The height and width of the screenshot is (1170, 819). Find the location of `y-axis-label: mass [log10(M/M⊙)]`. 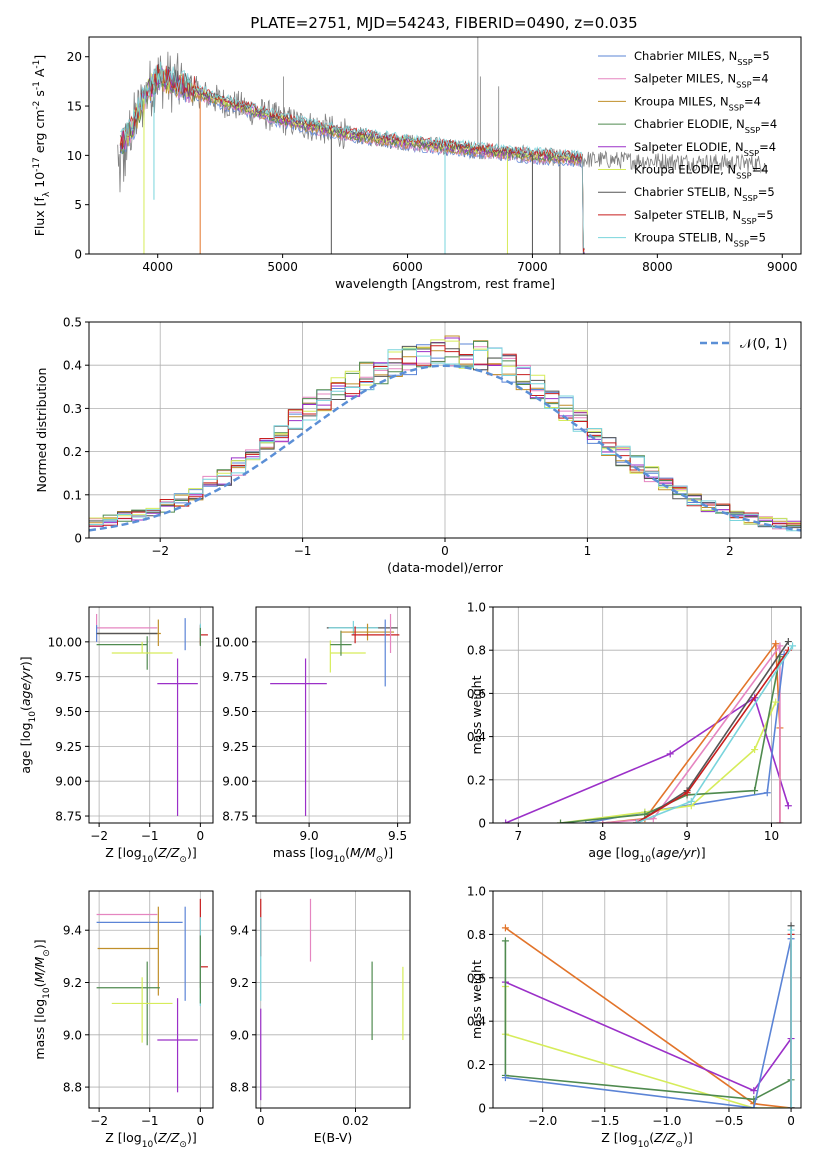

y-axis-label: mass [log10(M/M⊙)] is located at coordinates (42, 999).